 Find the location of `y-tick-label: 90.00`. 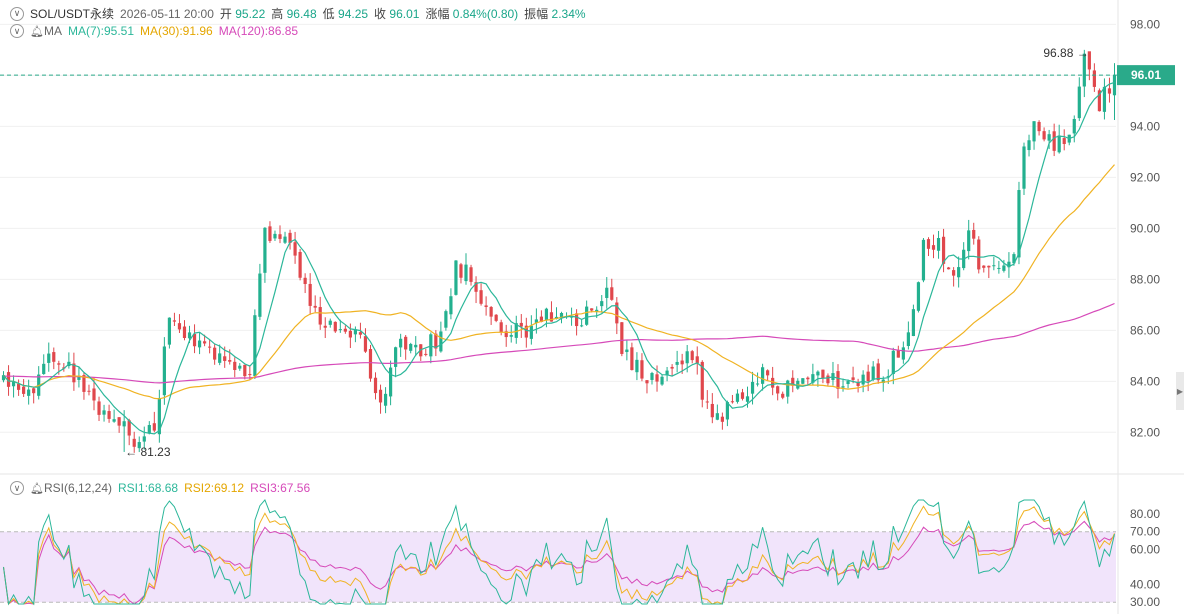

y-tick-label: 90.00 is located at coordinates (1145, 228).